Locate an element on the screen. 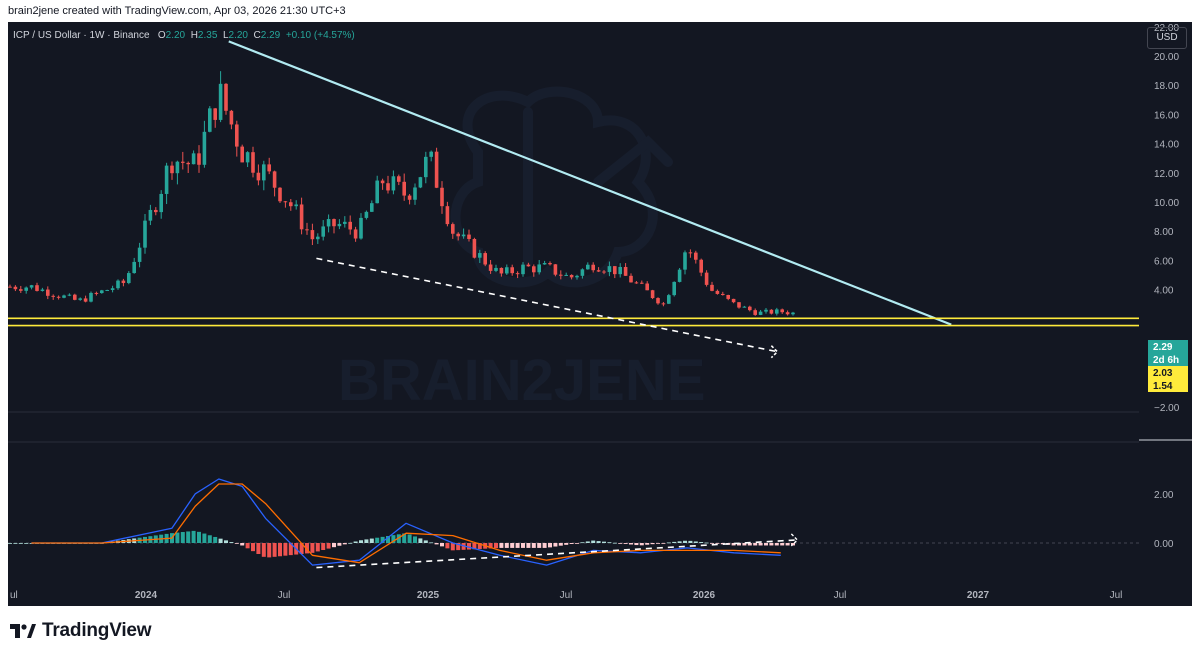 The height and width of the screenshot is (655, 1200). price-tick-label: 8.00 is located at coordinates (1164, 232).